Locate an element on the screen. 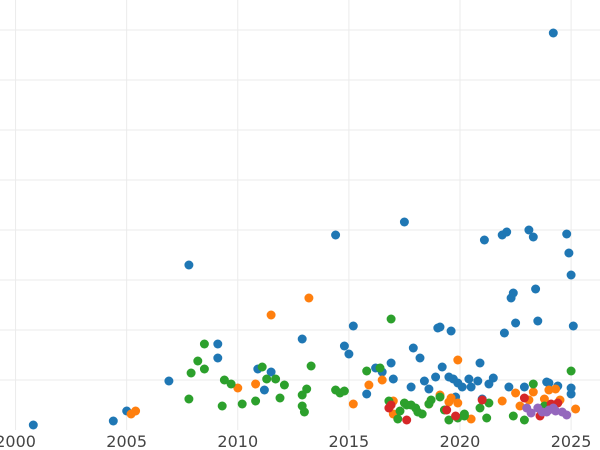 This screenshot has height=450, width=600. x-tick-label-2: 2010 is located at coordinates (237, 441).